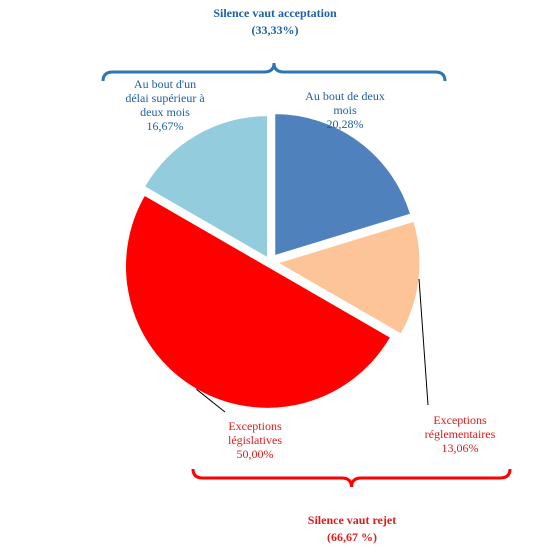  Describe the element at coordinates (165, 126) in the screenshot. I see `slice-value-label: 16,67%` at that location.